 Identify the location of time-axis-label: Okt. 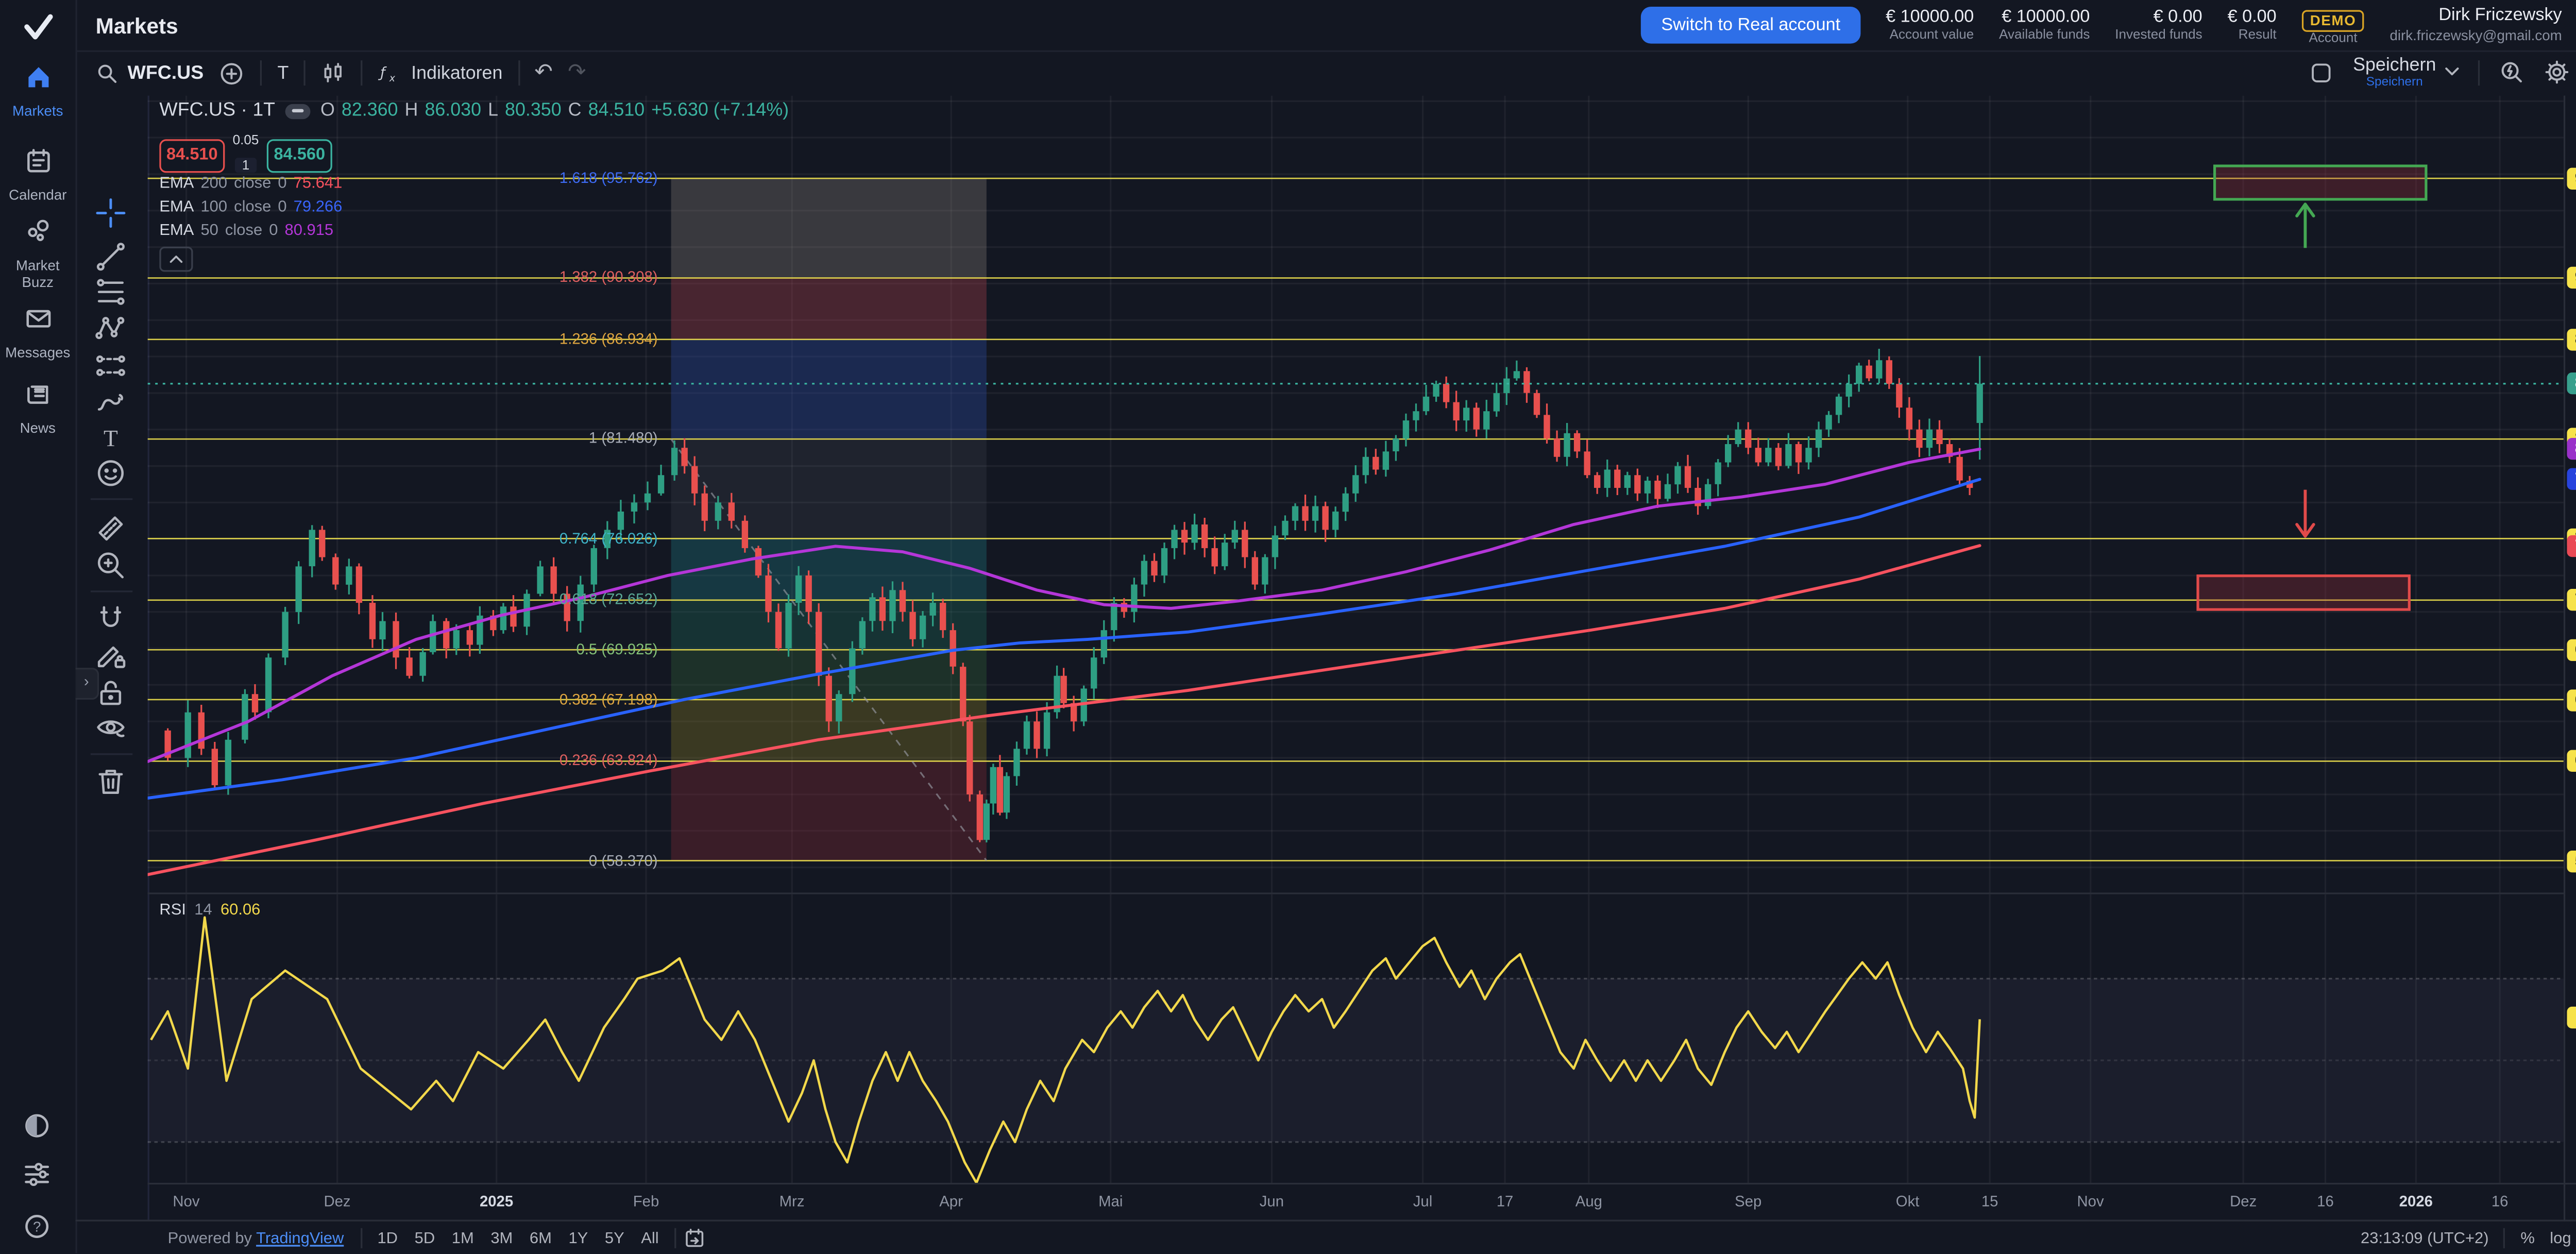
(1907, 1201).